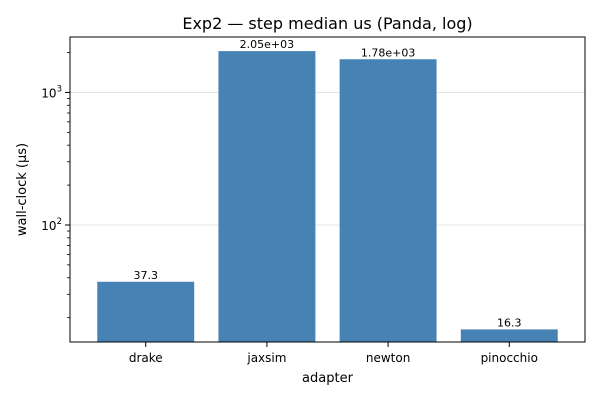 The height and width of the screenshot is (400, 600). What do you see at coordinates (388, 52) in the screenshot?
I see `data-label-newton: 1.78e+03` at bounding box center [388, 52].